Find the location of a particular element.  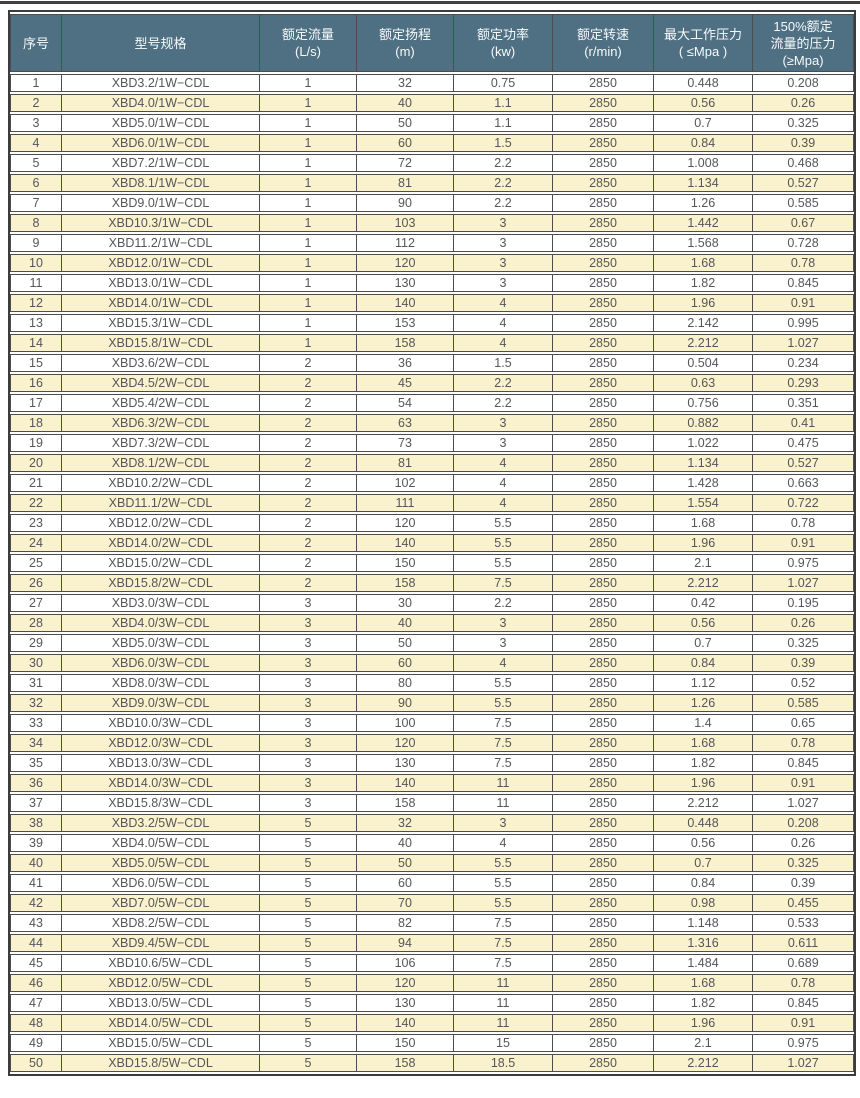

cell-model: XBD6.3/2W−CDL is located at coordinates (161, 423).